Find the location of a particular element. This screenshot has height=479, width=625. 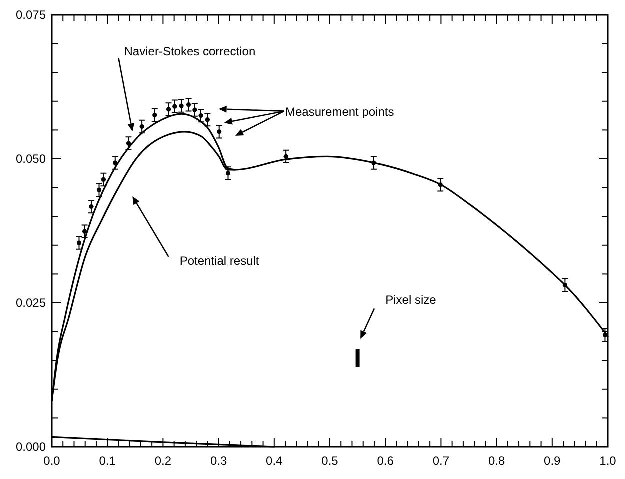

y-tick-label: 0.075 is located at coordinates (31, 15).